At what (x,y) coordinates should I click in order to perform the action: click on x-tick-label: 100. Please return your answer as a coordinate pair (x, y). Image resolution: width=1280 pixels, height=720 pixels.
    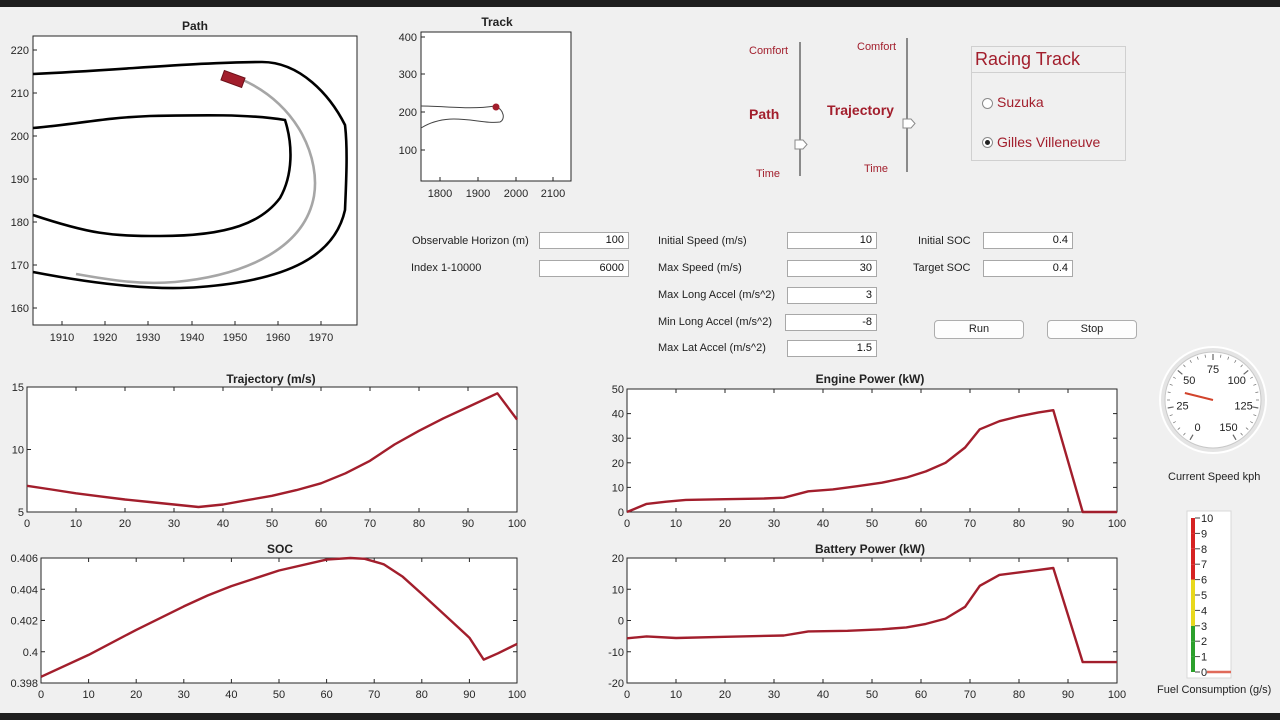
    Looking at the image, I should click on (1117, 524).